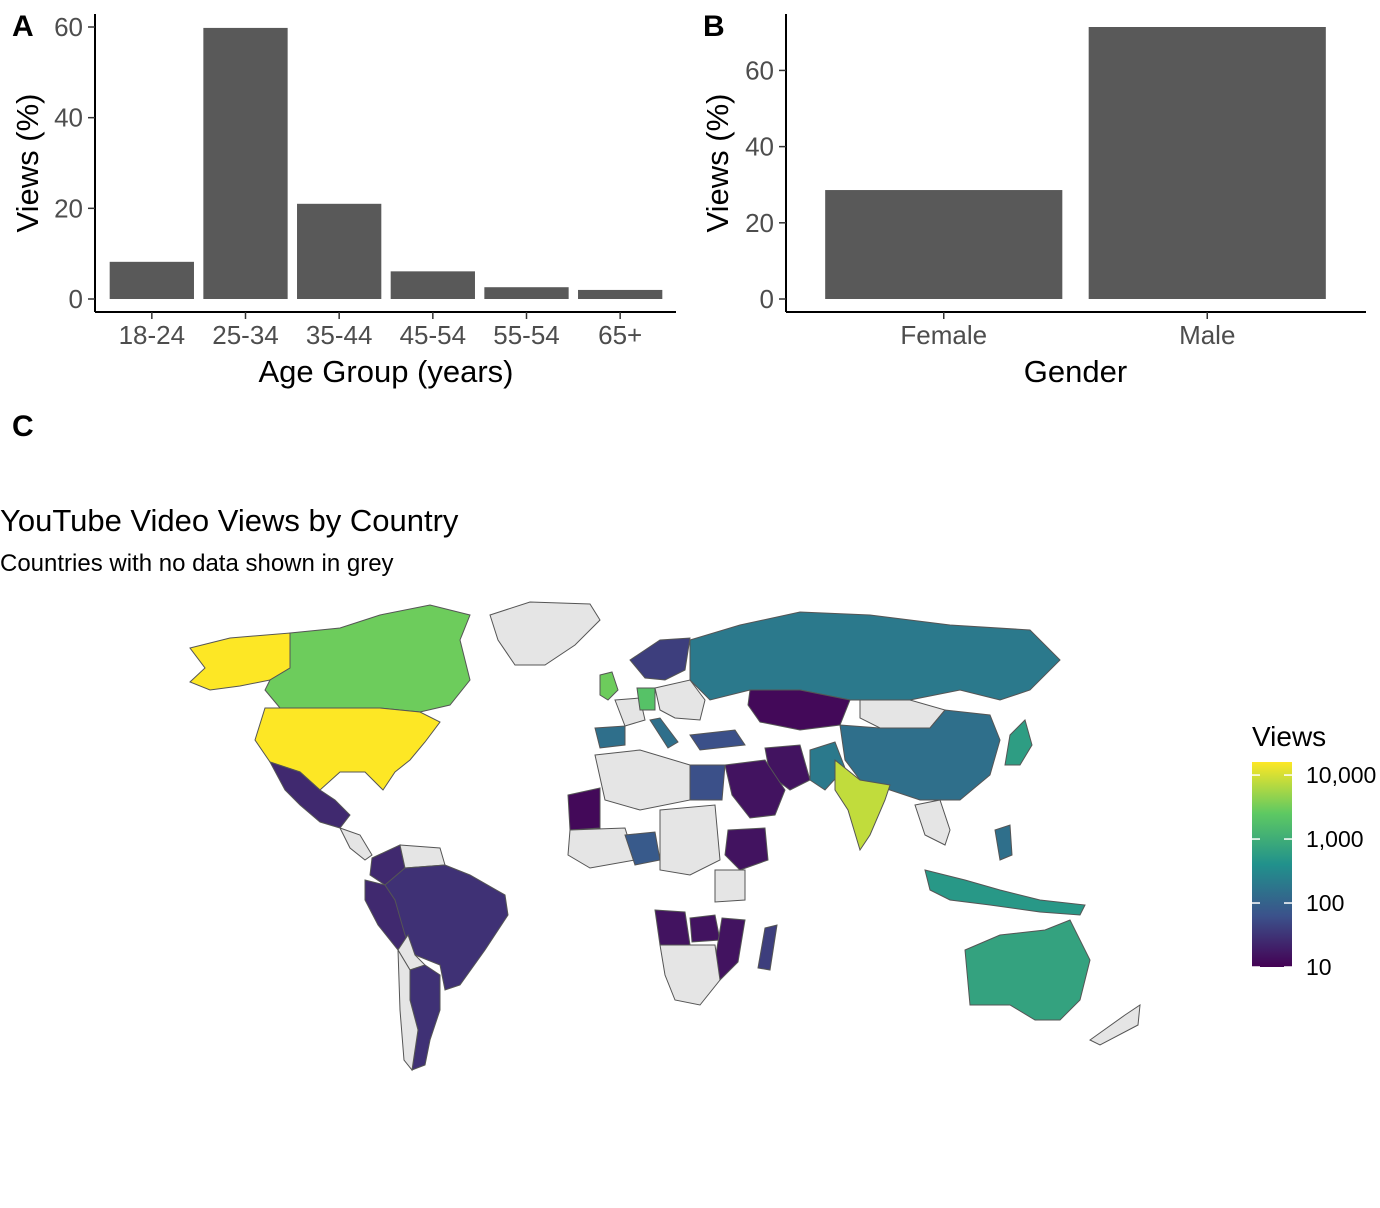 The height and width of the screenshot is (1208, 1380). What do you see at coordinates (610, 737) in the screenshot?
I see `map-region-spain` at bounding box center [610, 737].